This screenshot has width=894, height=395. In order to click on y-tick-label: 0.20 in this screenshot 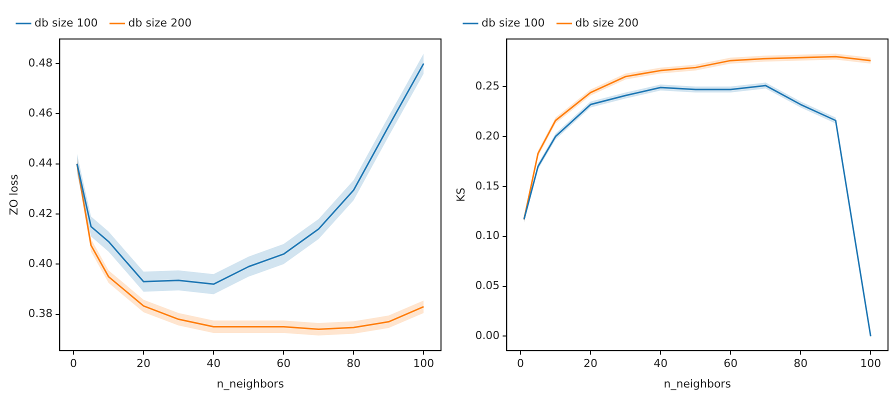, I will do `click(487, 135)`.